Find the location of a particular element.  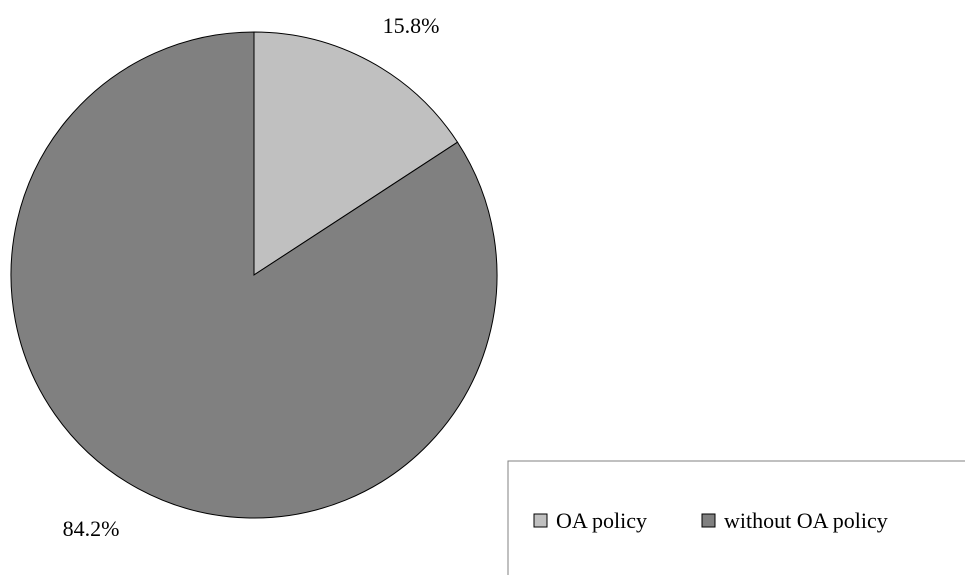

legend-swatch-oa-policy is located at coordinates (540, 520).